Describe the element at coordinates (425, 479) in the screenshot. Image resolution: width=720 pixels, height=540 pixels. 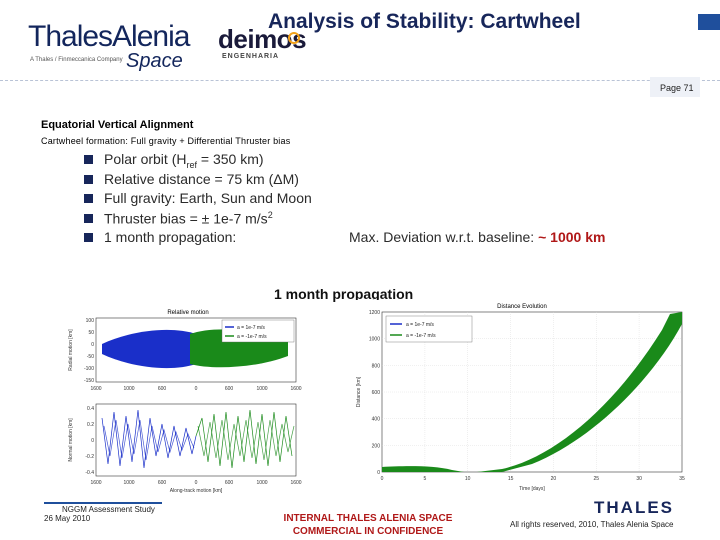
I see `x-tick: 5` at that location.